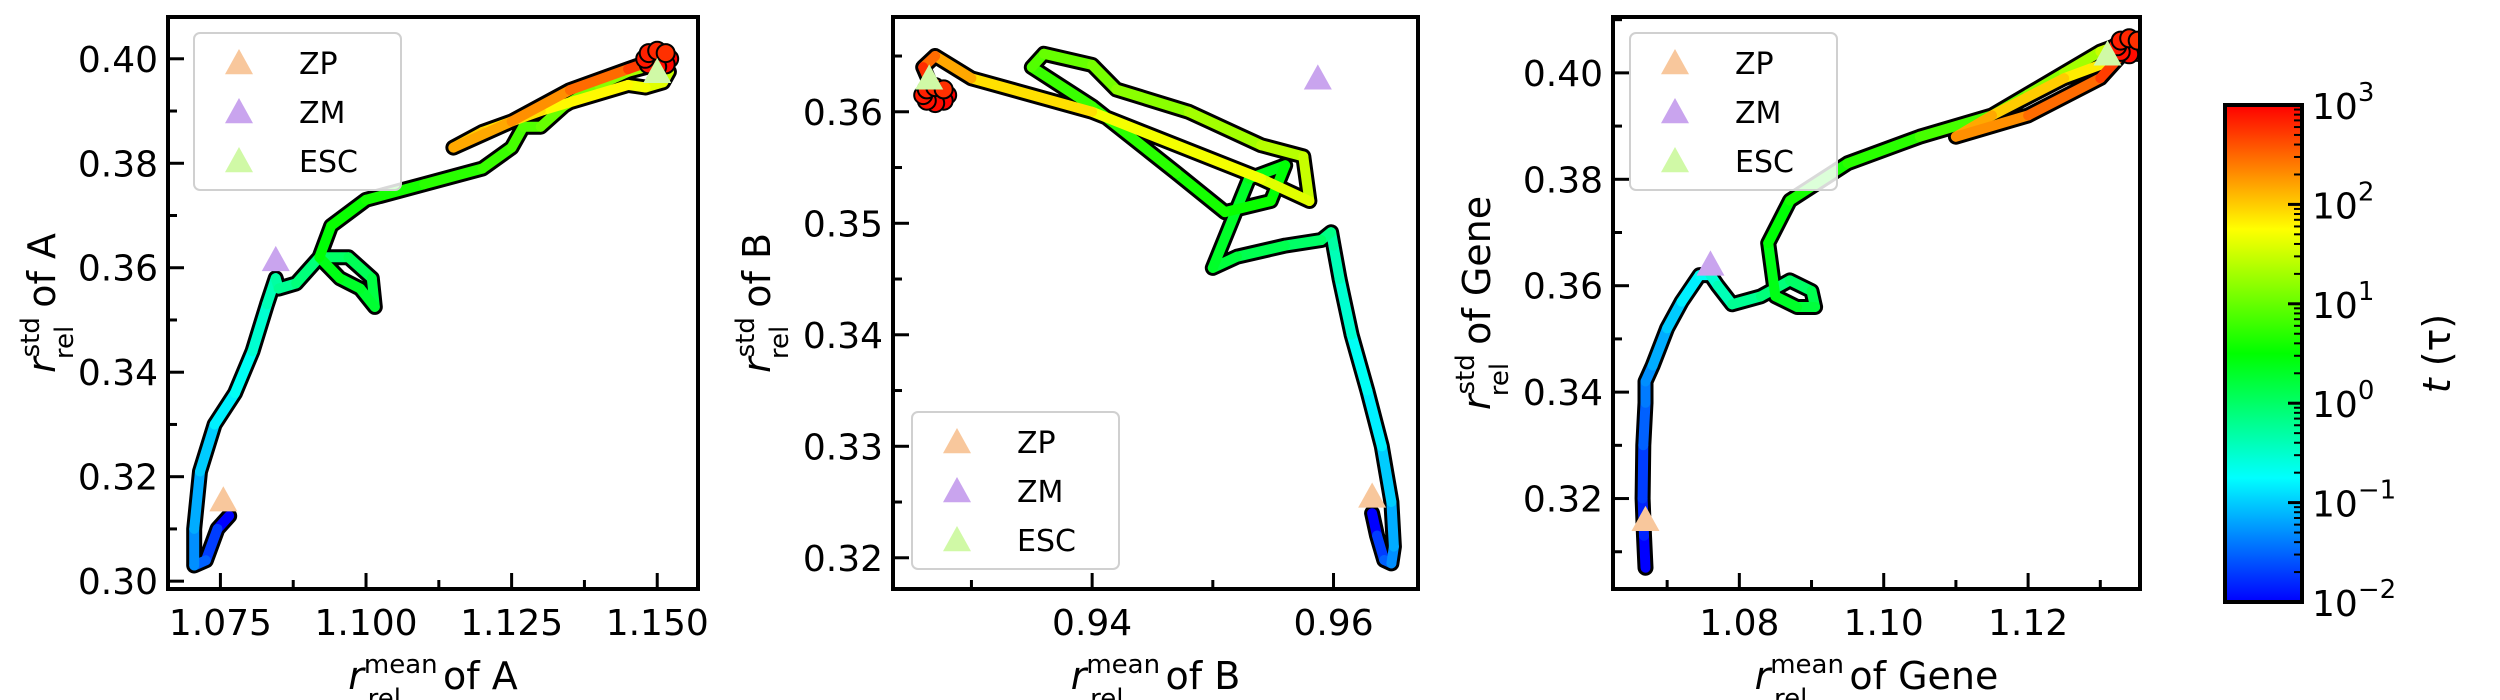 This screenshot has width=2500, height=700. I want to click on y-axis-label: rstd rel of B, so click(763, 303).